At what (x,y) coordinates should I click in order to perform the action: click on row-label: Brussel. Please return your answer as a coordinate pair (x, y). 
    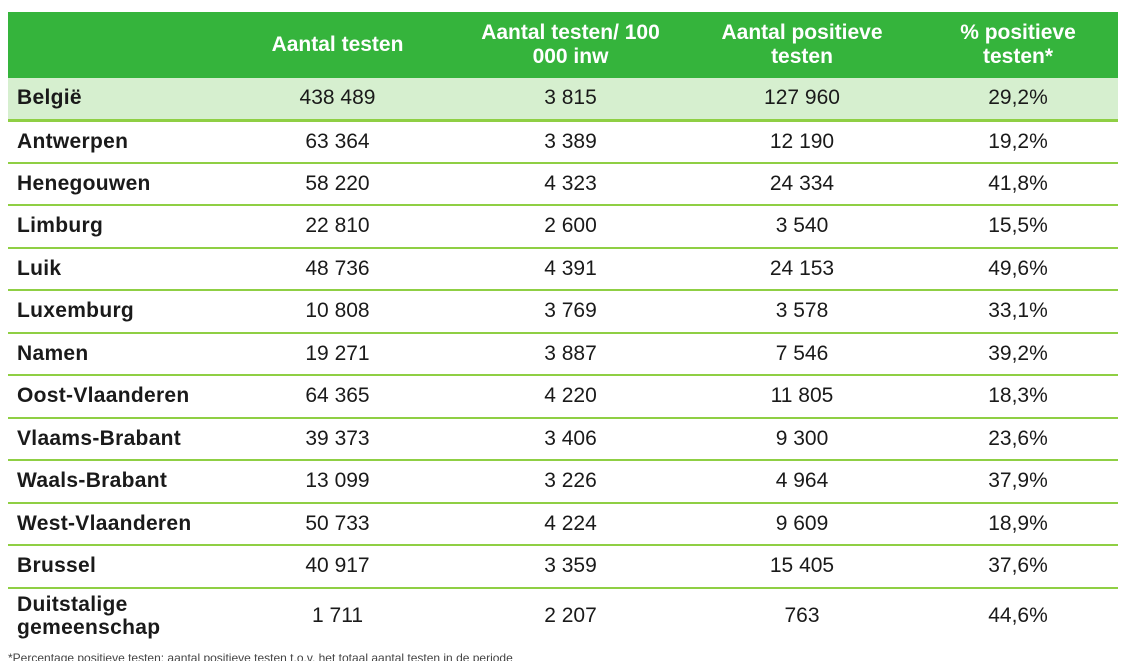
    Looking at the image, I should click on (114, 567).